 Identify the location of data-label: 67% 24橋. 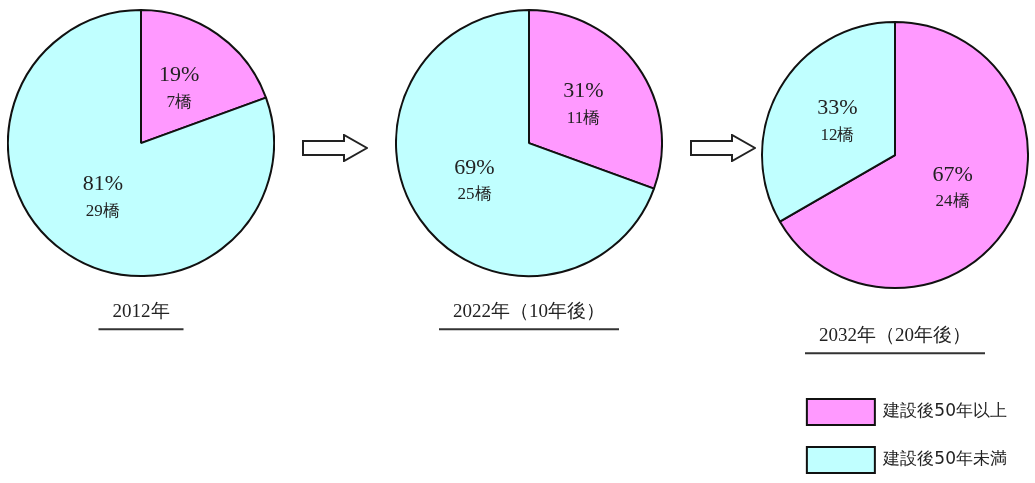
(952, 185).